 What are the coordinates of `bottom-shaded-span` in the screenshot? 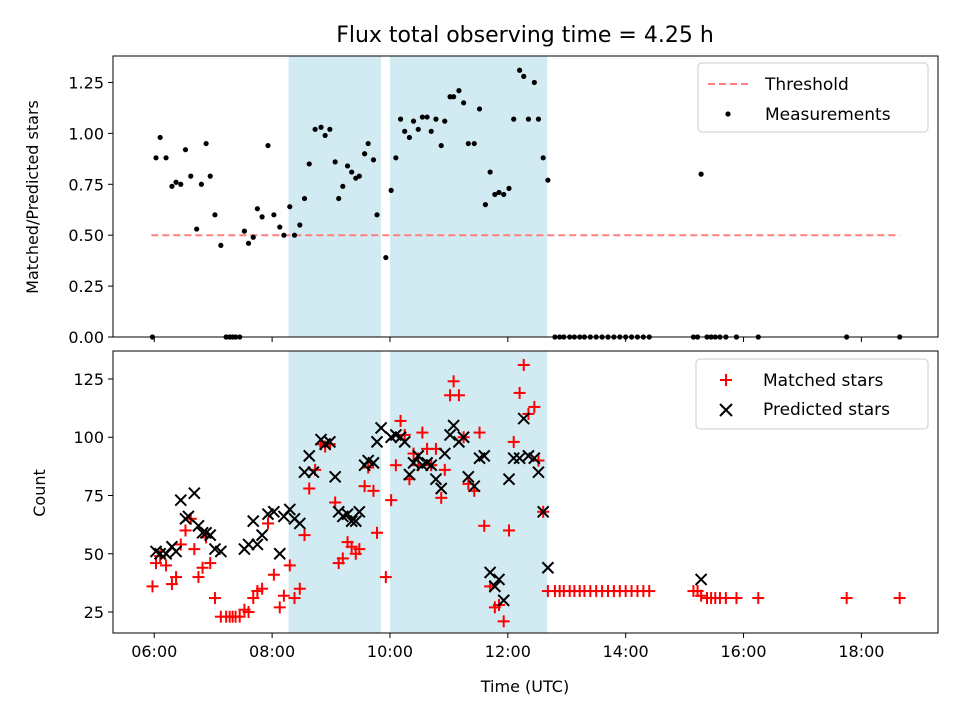 It's located at (335, 492).